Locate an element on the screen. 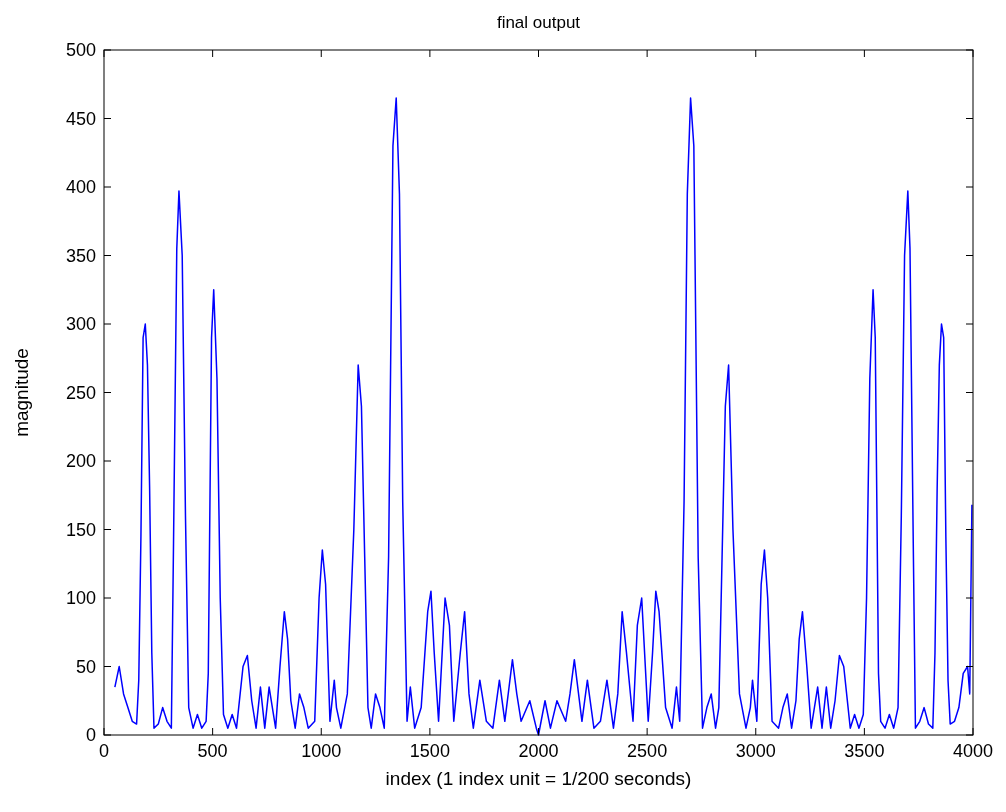 This screenshot has width=1006, height=812. y-tick-label: 300 is located at coordinates (80, 324).